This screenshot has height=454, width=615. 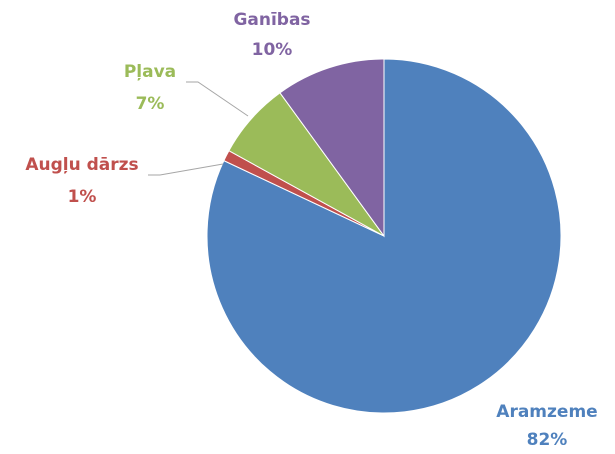 I want to click on pie-slice, so click(x=332, y=148).